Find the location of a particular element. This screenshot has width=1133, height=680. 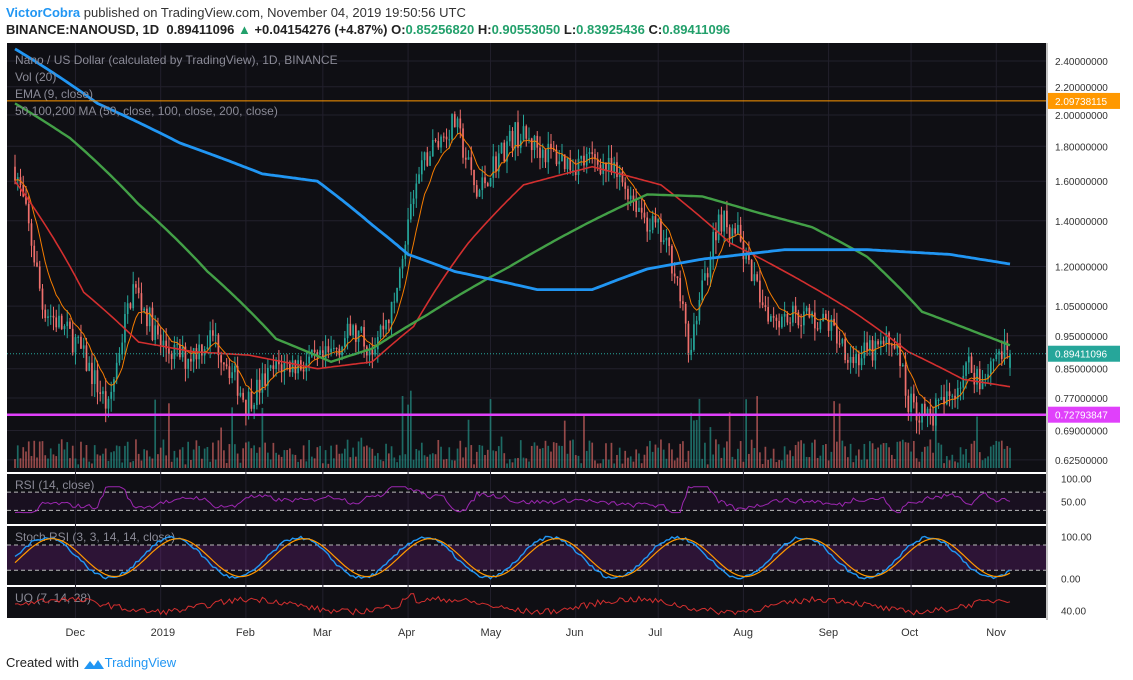

open-value: 0.85256820 is located at coordinates (440, 29).